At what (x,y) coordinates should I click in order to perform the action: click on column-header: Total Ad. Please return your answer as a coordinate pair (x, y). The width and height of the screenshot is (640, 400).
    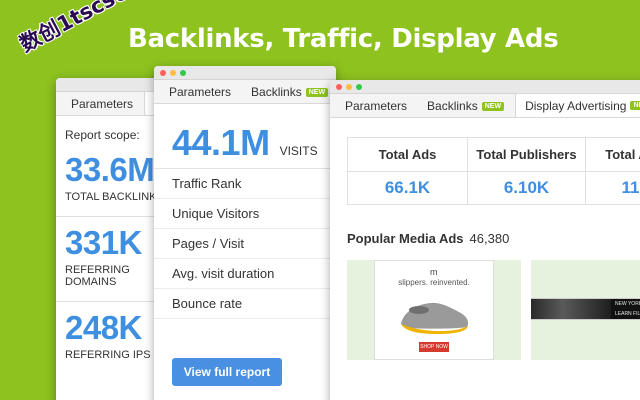
    Looking at the image, I should click on (613, 155).